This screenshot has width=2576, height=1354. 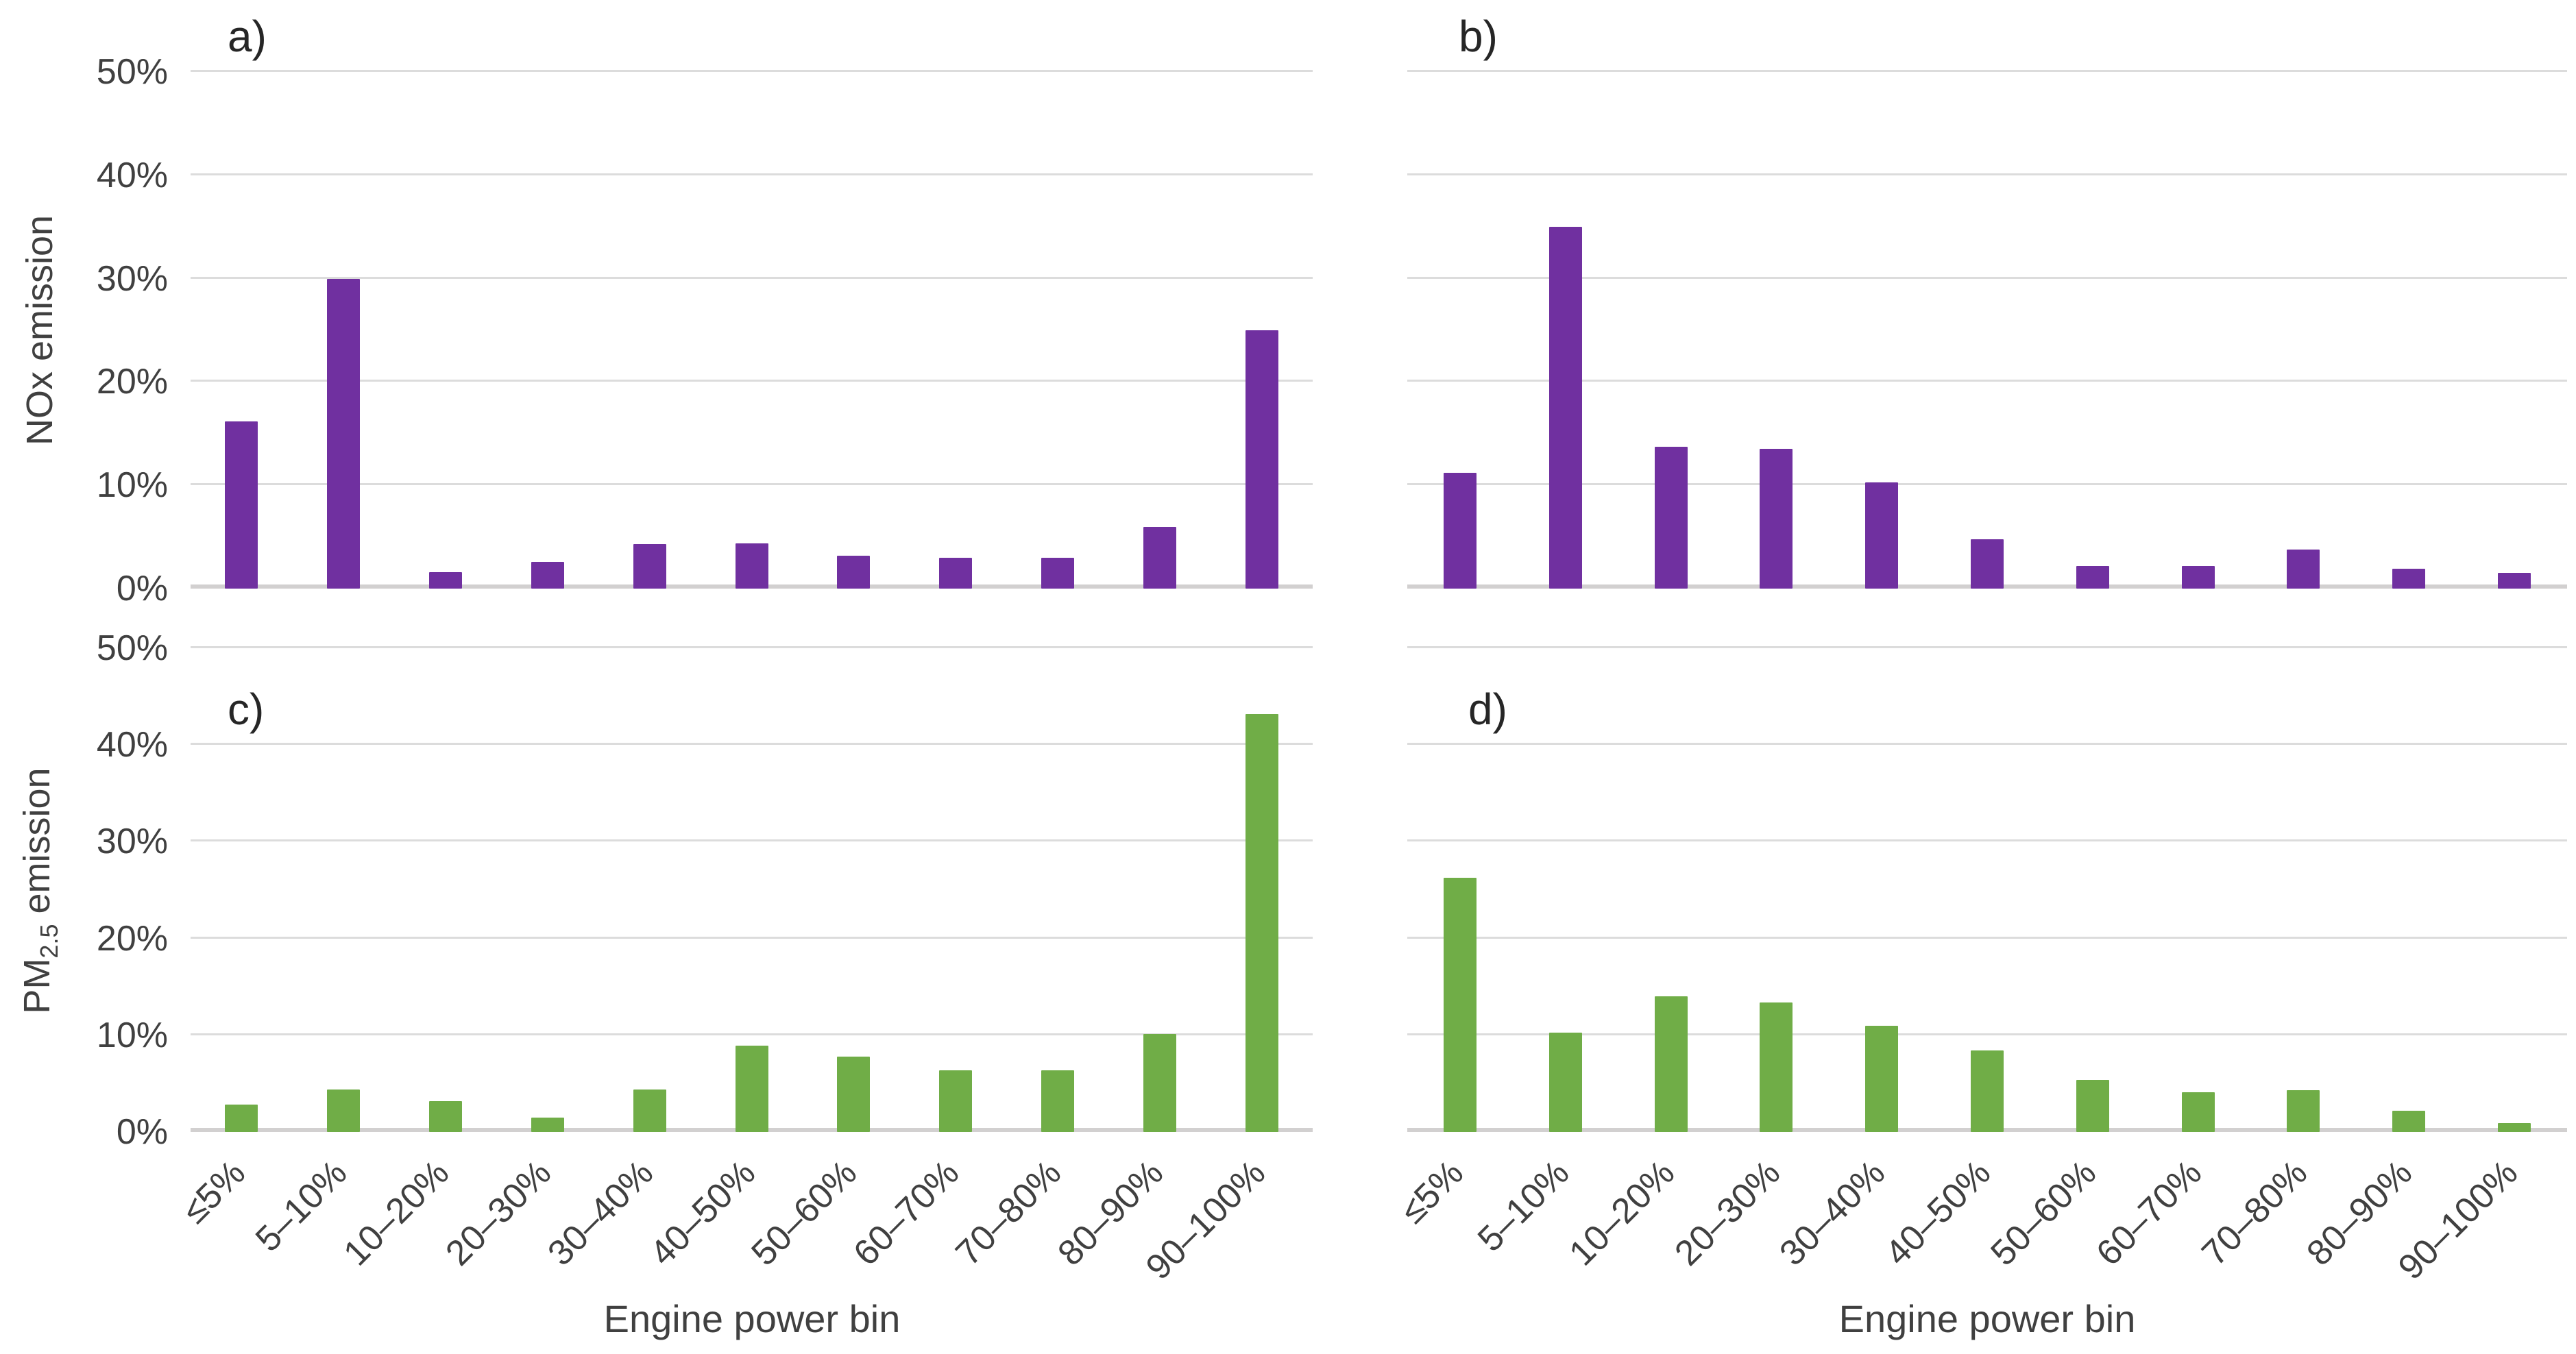 What do you see at coordinates (247, 36) in the screenshot?
I see `panel-label-a: a)` at bounding box center [247, 36].